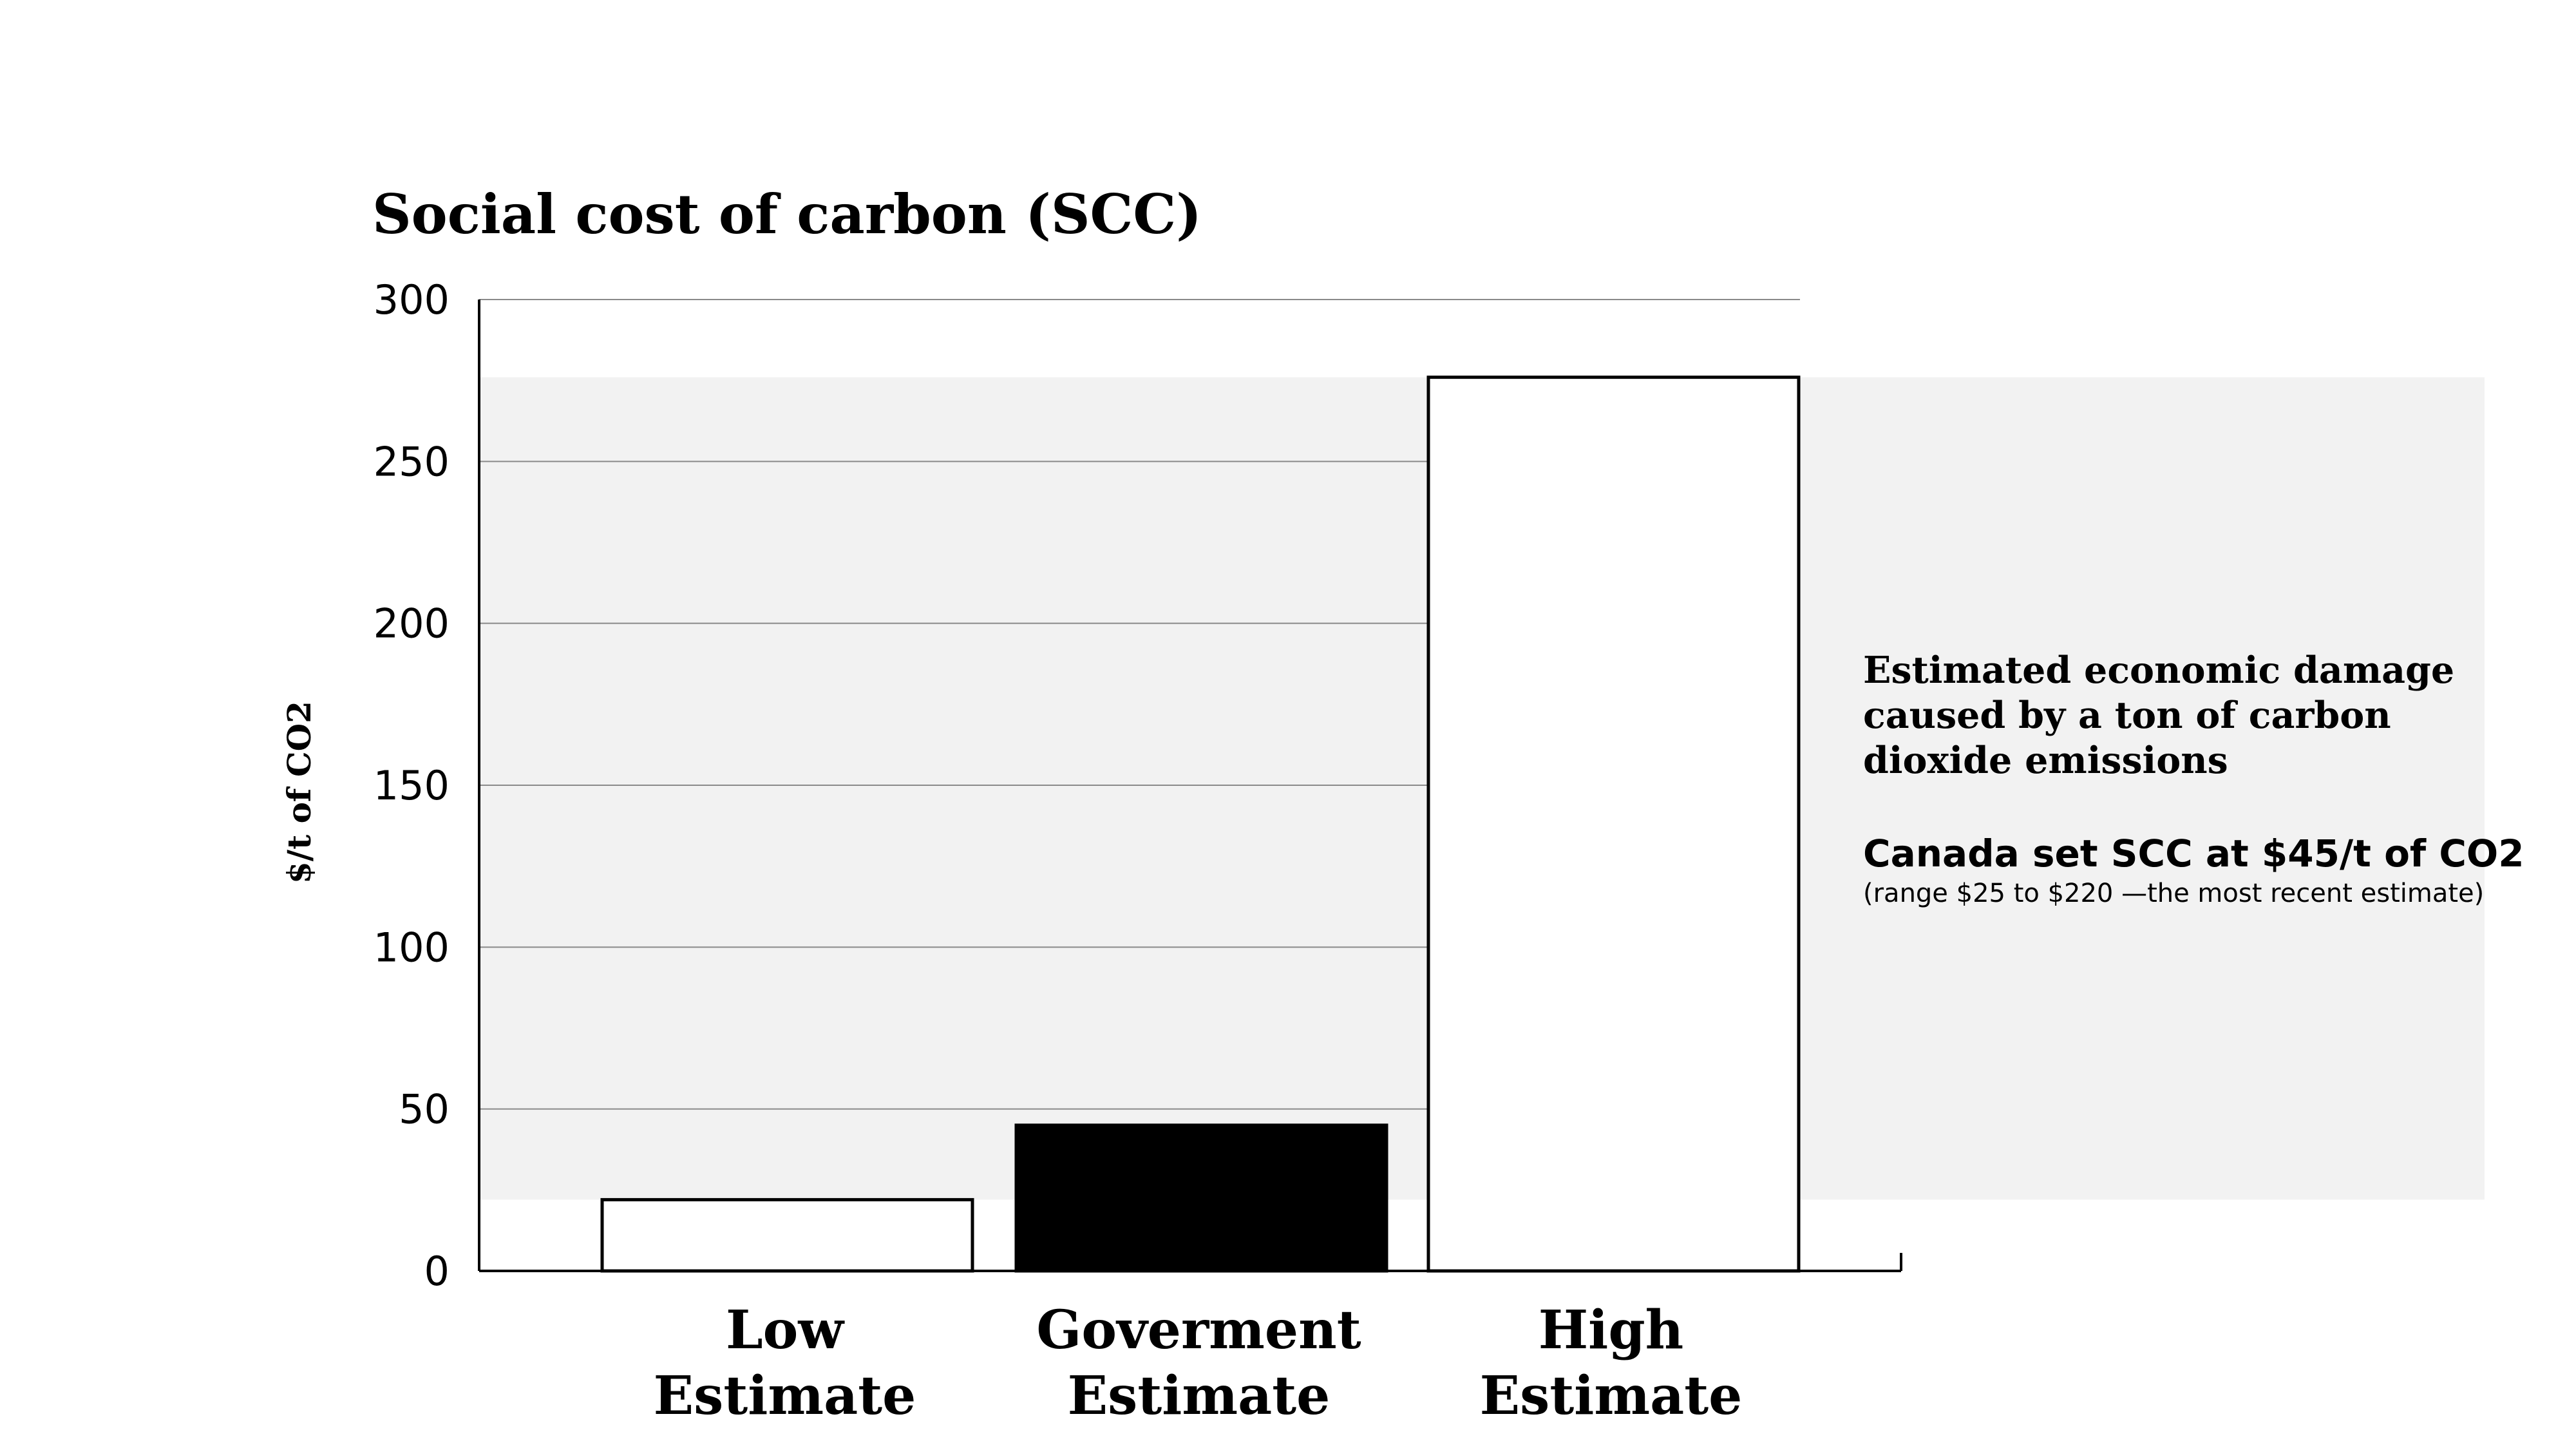  Describe the element at coordinates (299, 793) in the screenshot. I see `y-axis-label: $/t of CO2` at that location.